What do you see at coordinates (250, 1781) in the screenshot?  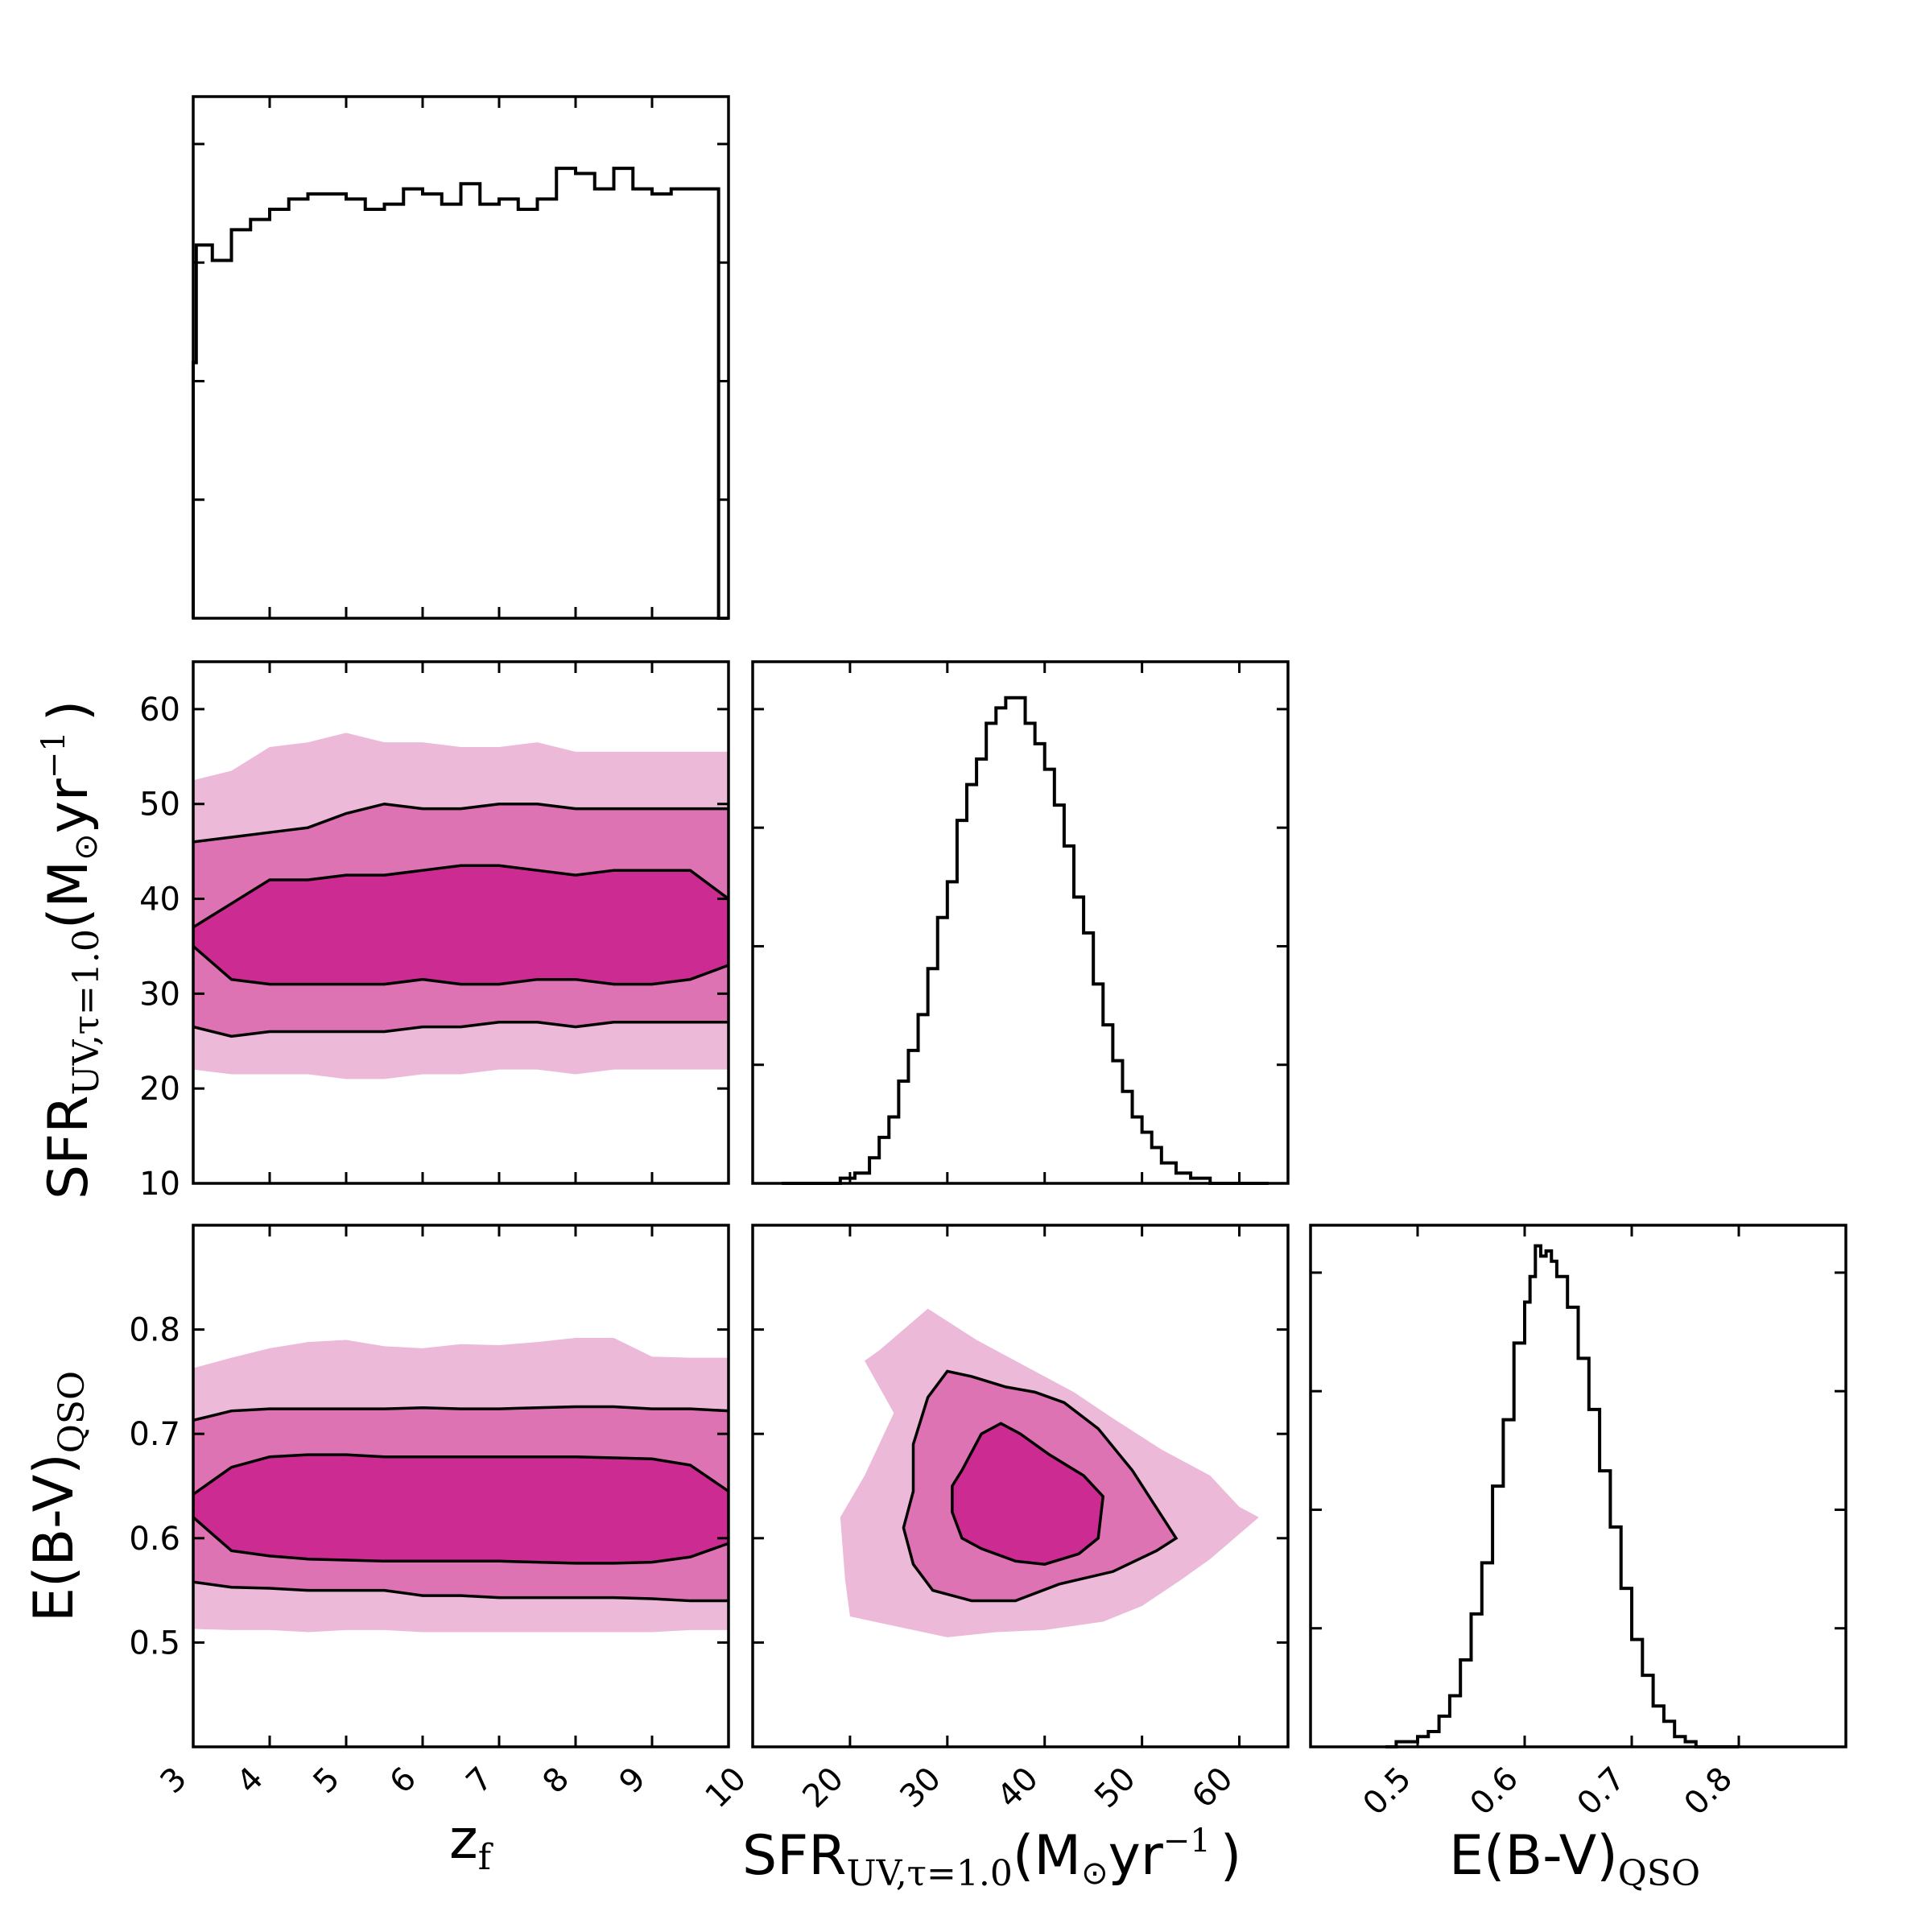 I see `x-tick-label: 4` at bounding box center [250, 1781].